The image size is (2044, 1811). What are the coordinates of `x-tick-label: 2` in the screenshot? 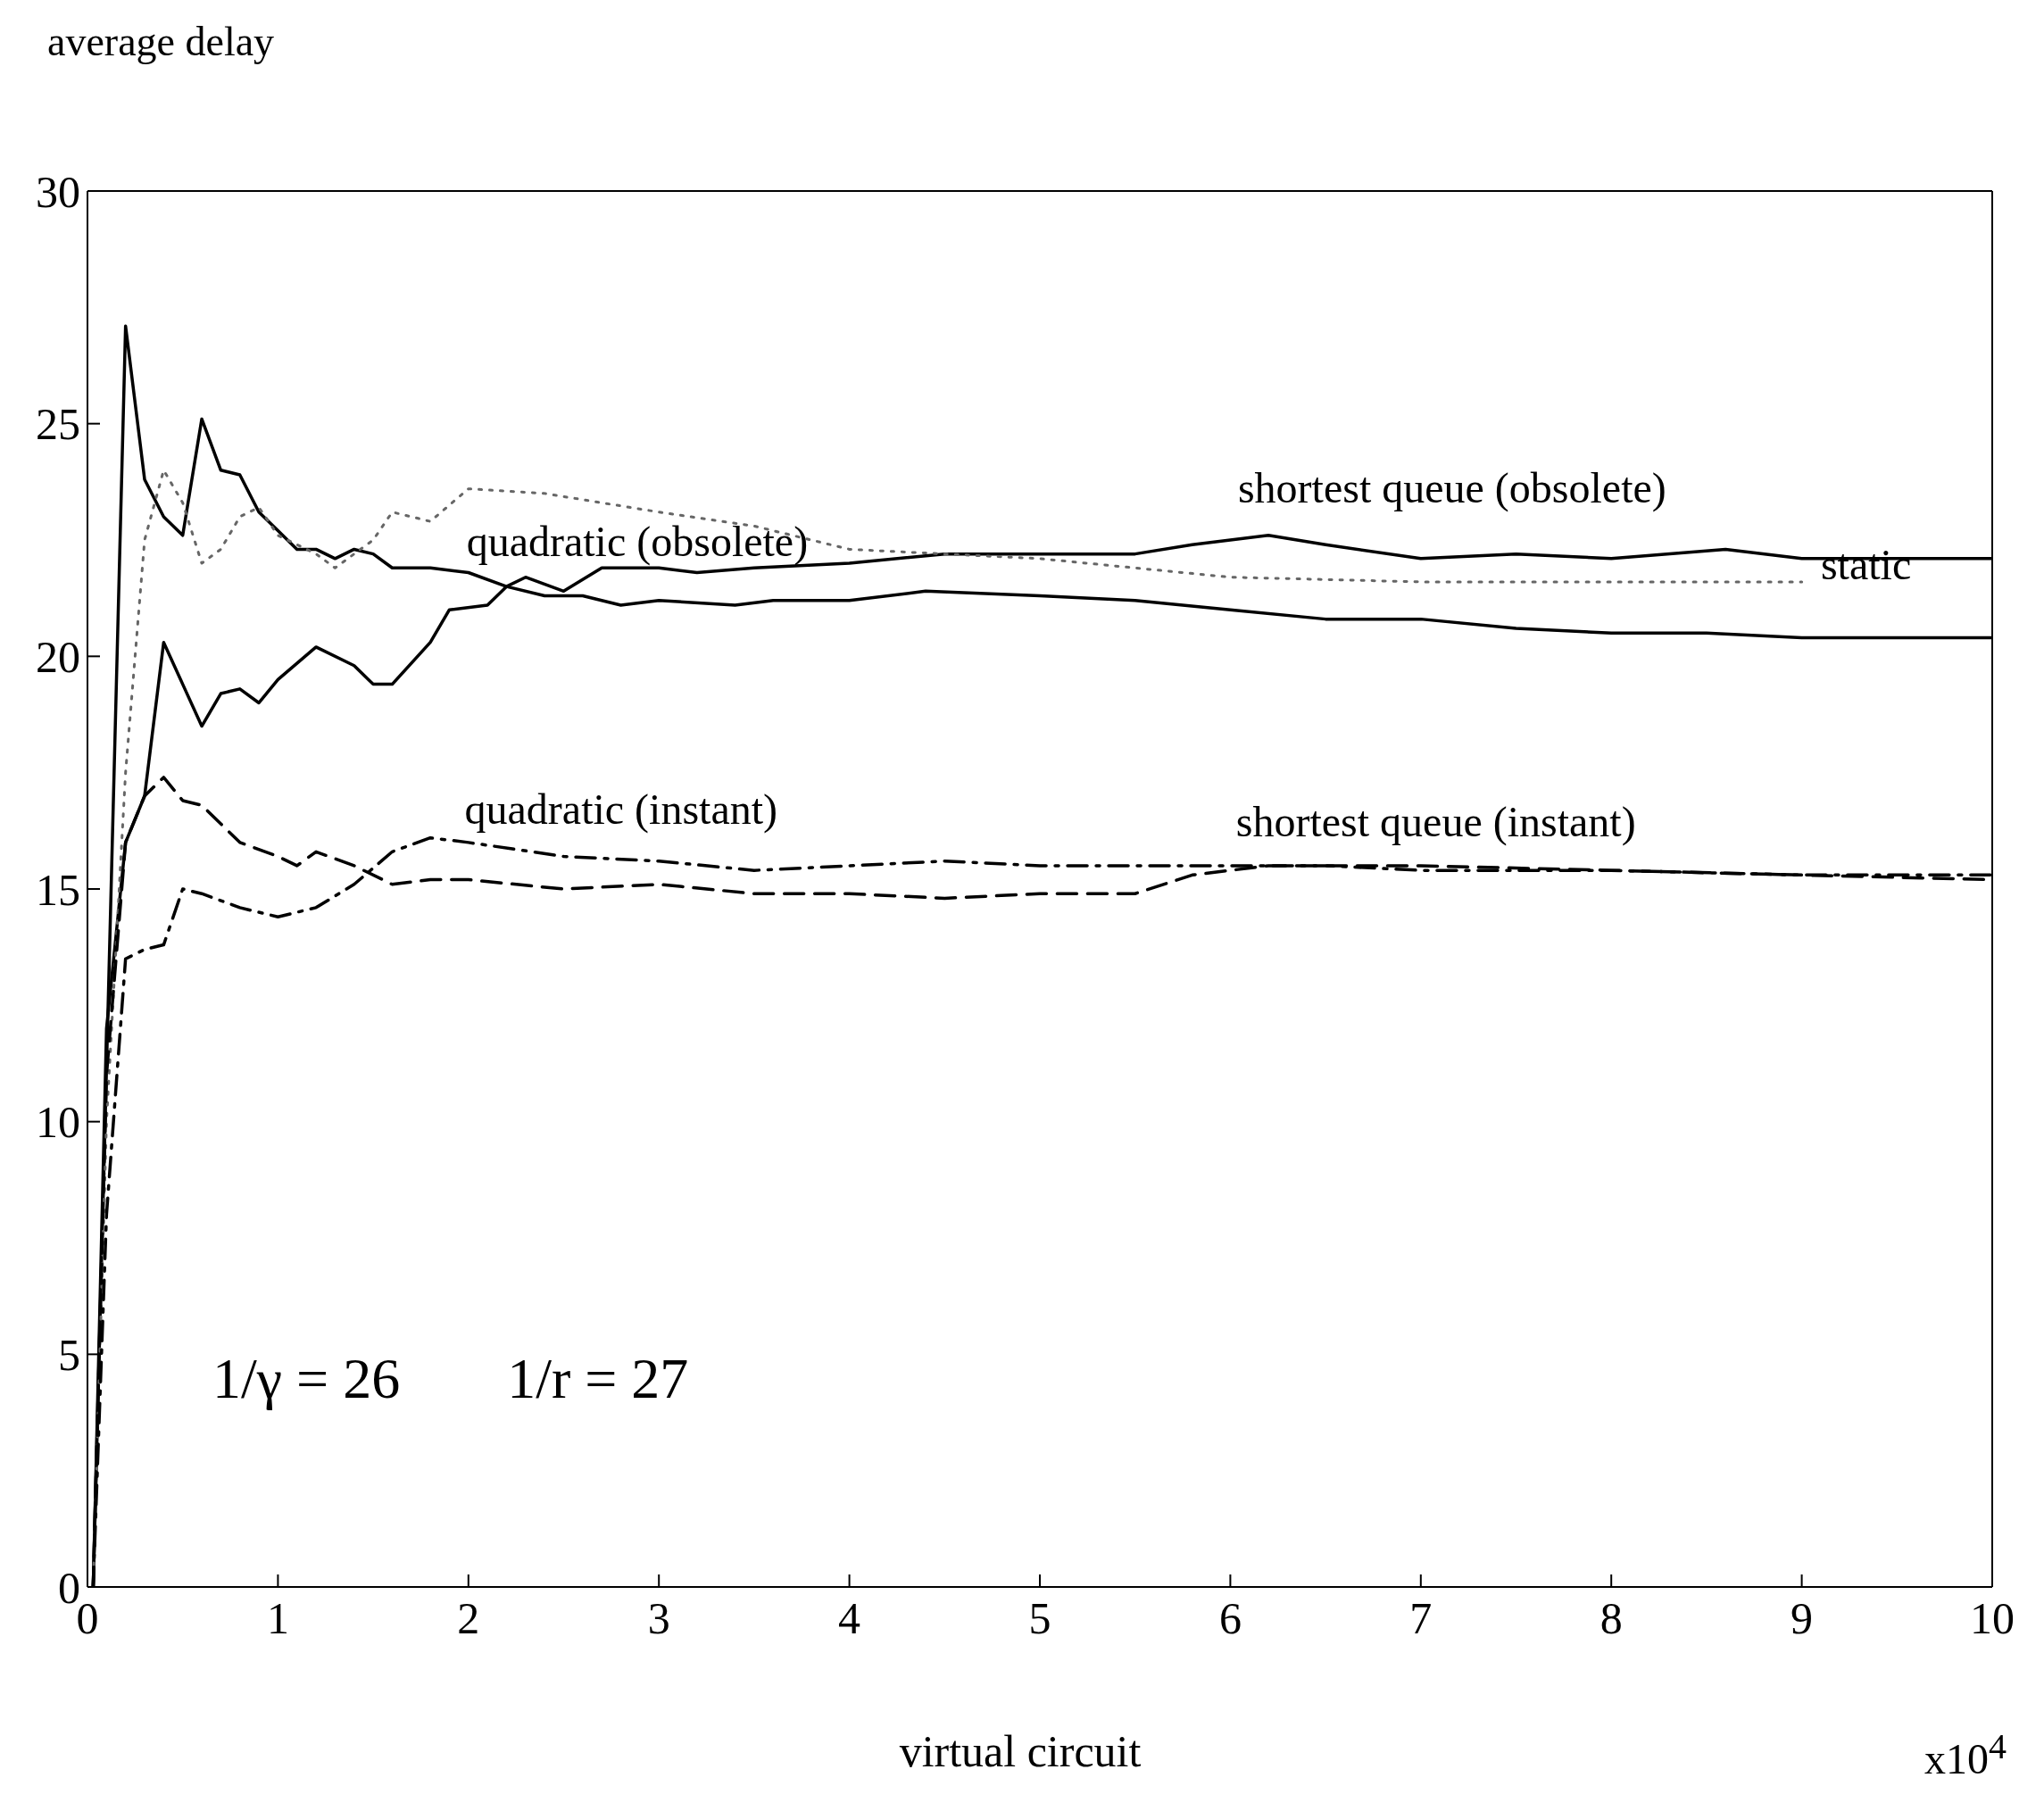 It's located at (468, 1617).